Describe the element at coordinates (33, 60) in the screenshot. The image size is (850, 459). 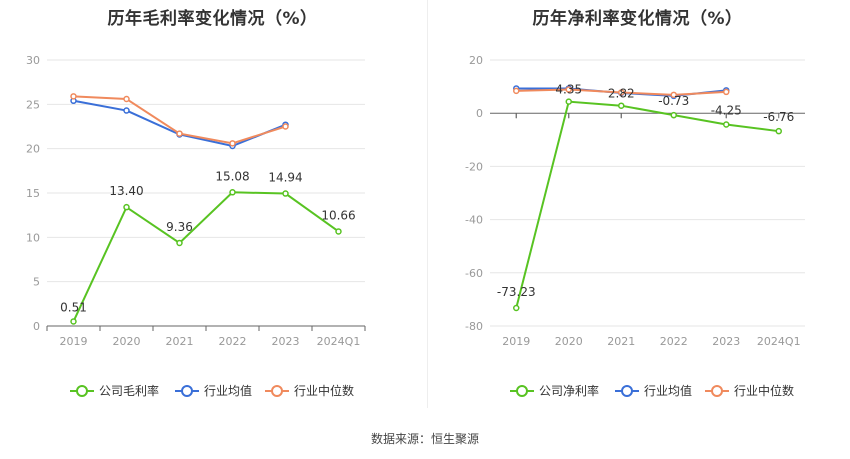
I see `y-tick-label: 30` at that location.